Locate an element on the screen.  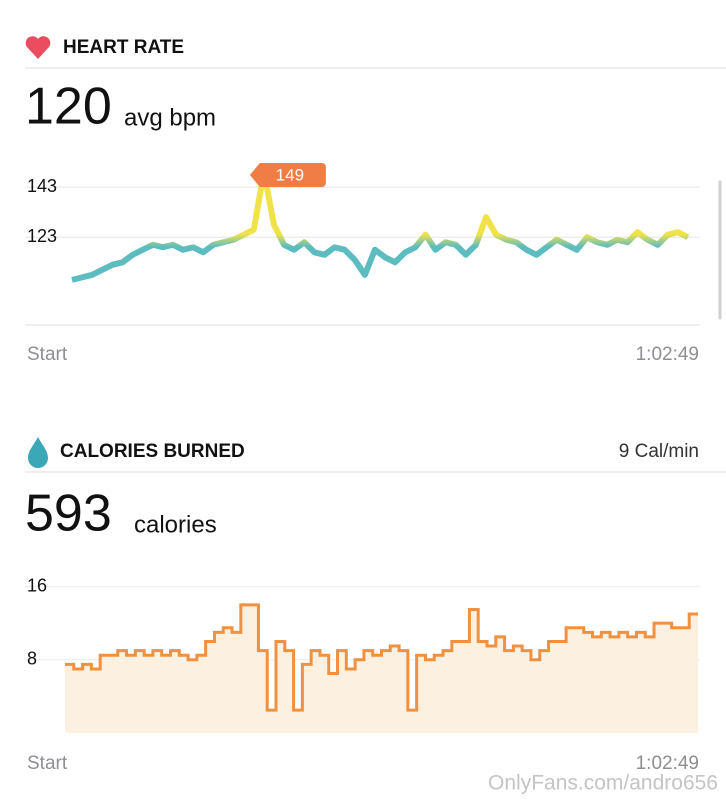
y-tick-label: 143 is located at coordinates (42, 186).